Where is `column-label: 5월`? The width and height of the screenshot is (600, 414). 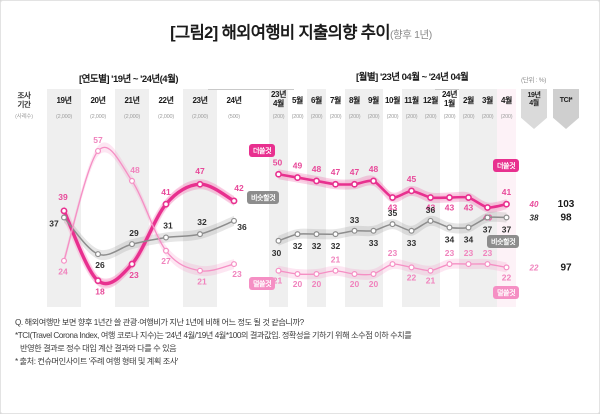 column-label: 5월 is located at coordinates (297, 100).